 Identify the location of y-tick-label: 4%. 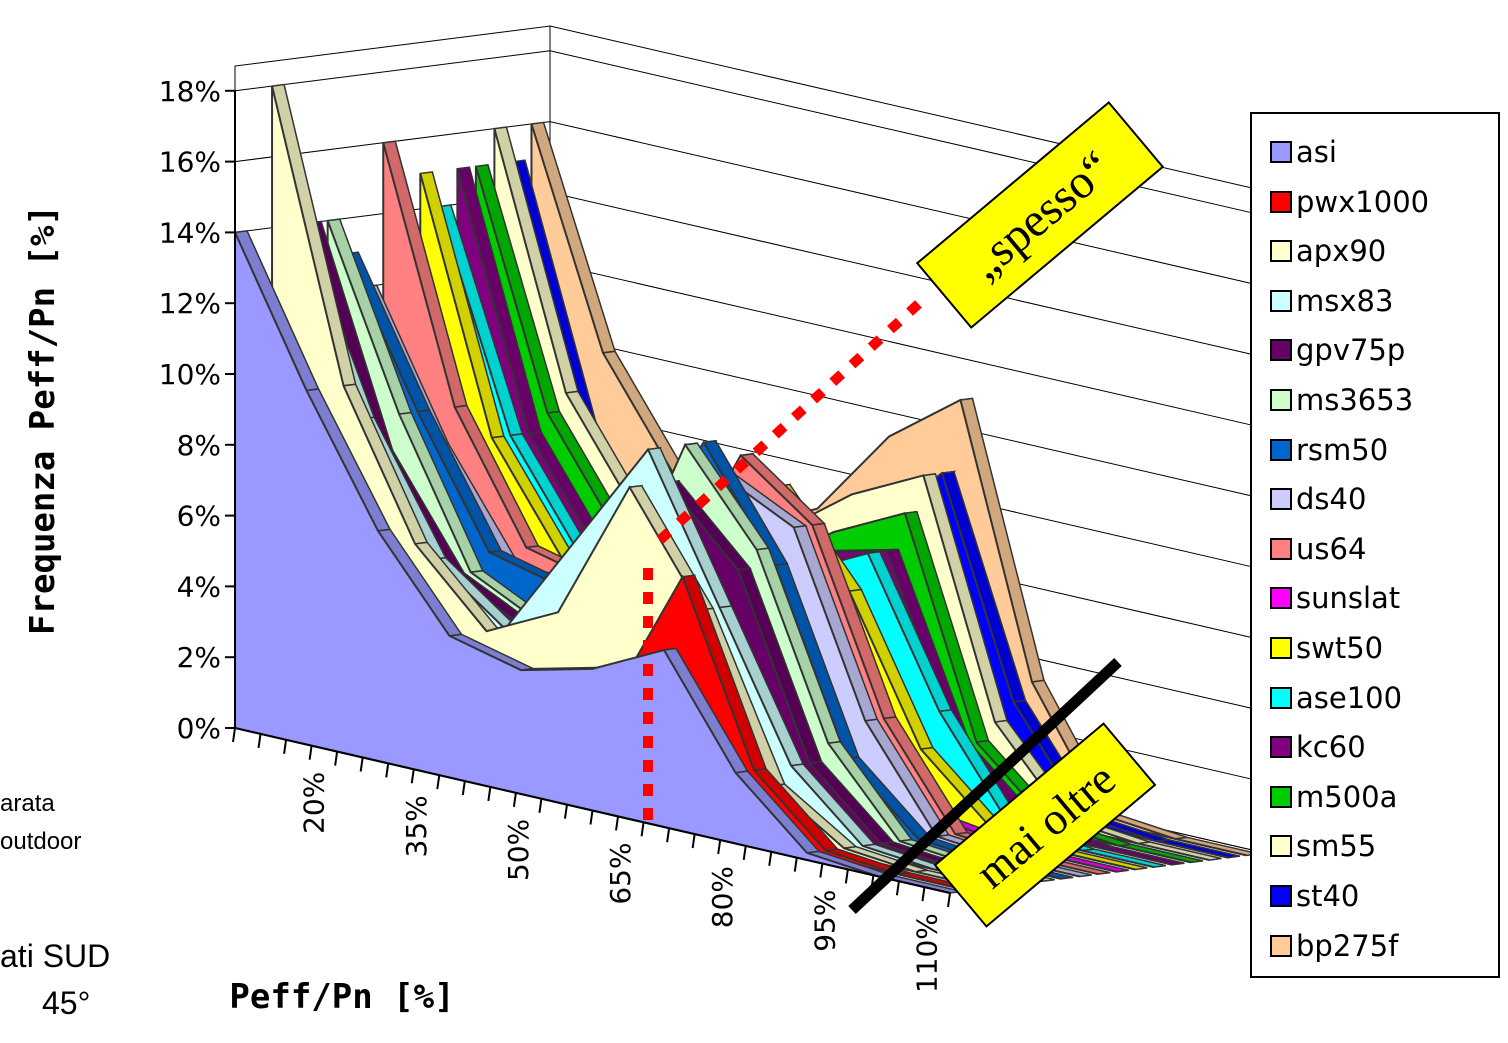
(199, 586).